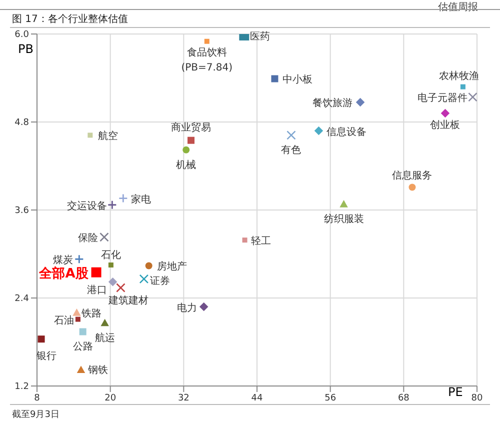  What do you see at coordinates (104, 338) in the screenshot?
I see `series-label: 航运` at bounding box center [104, 338].